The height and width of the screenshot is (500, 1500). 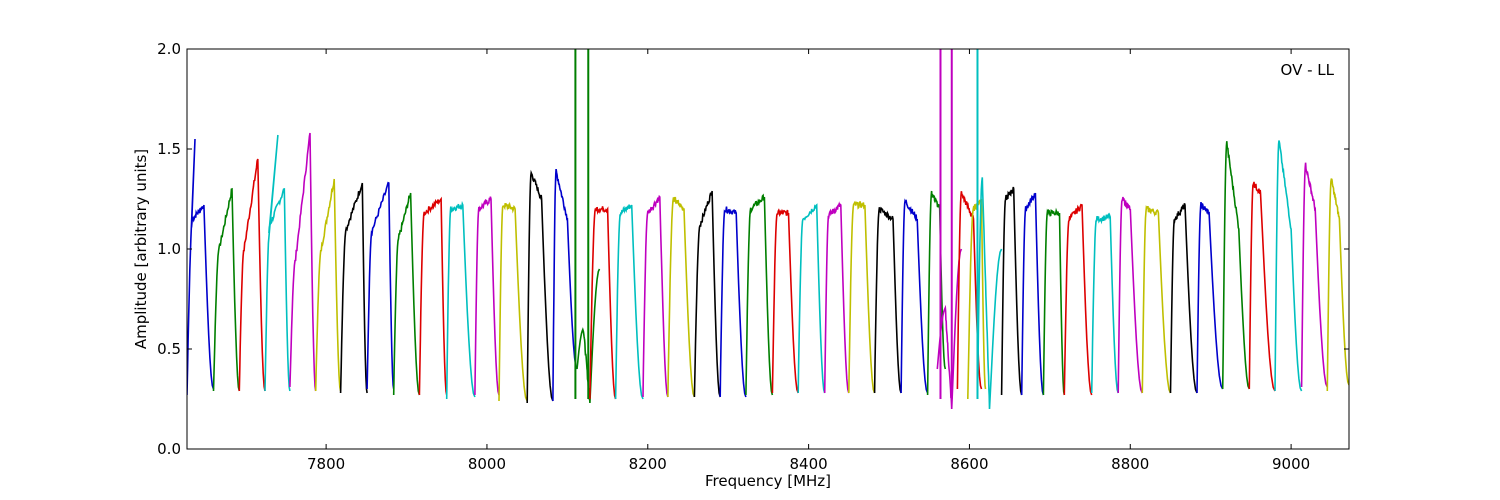 I want to click on y-tick-label: 0.5, so click(x=169, y=349).